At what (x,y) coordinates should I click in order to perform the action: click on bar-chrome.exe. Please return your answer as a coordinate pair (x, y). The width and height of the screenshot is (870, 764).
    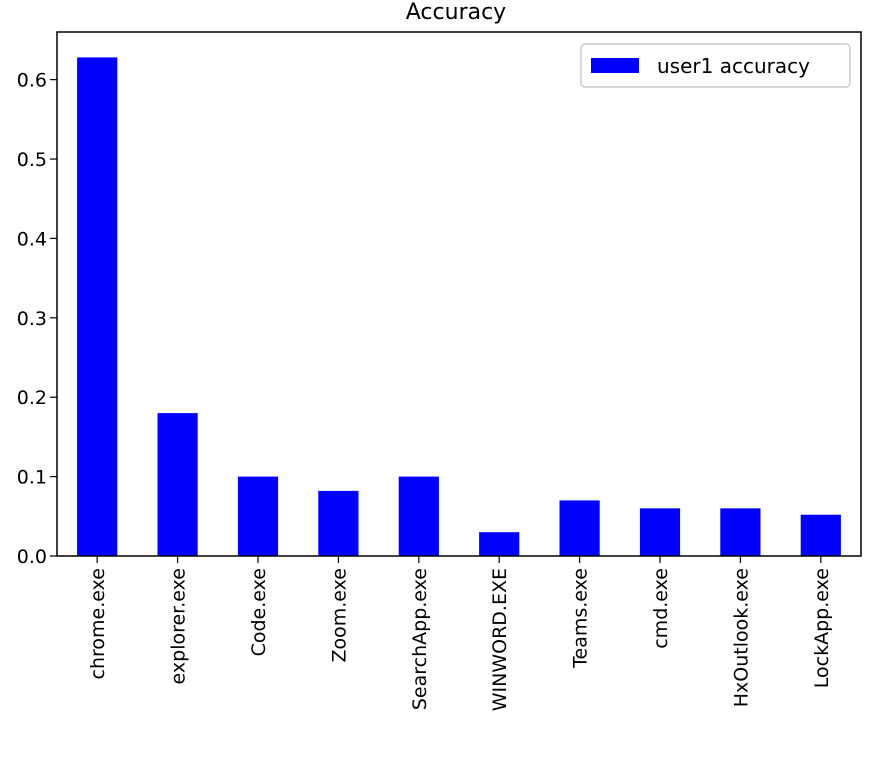
    Looking at the image, I should click on (97, 306).